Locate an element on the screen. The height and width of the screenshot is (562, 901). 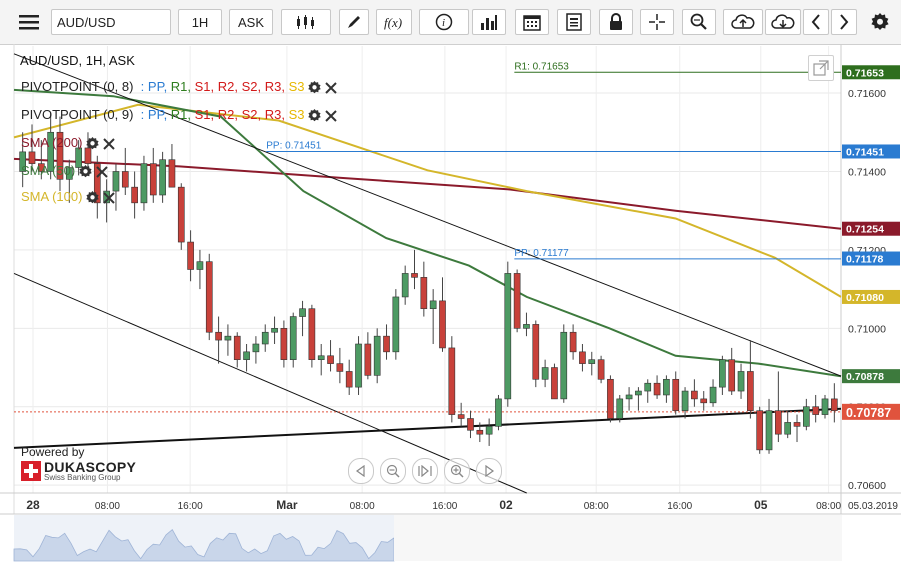
legend-name: SMA (100) is located at coordinates (52, 196).